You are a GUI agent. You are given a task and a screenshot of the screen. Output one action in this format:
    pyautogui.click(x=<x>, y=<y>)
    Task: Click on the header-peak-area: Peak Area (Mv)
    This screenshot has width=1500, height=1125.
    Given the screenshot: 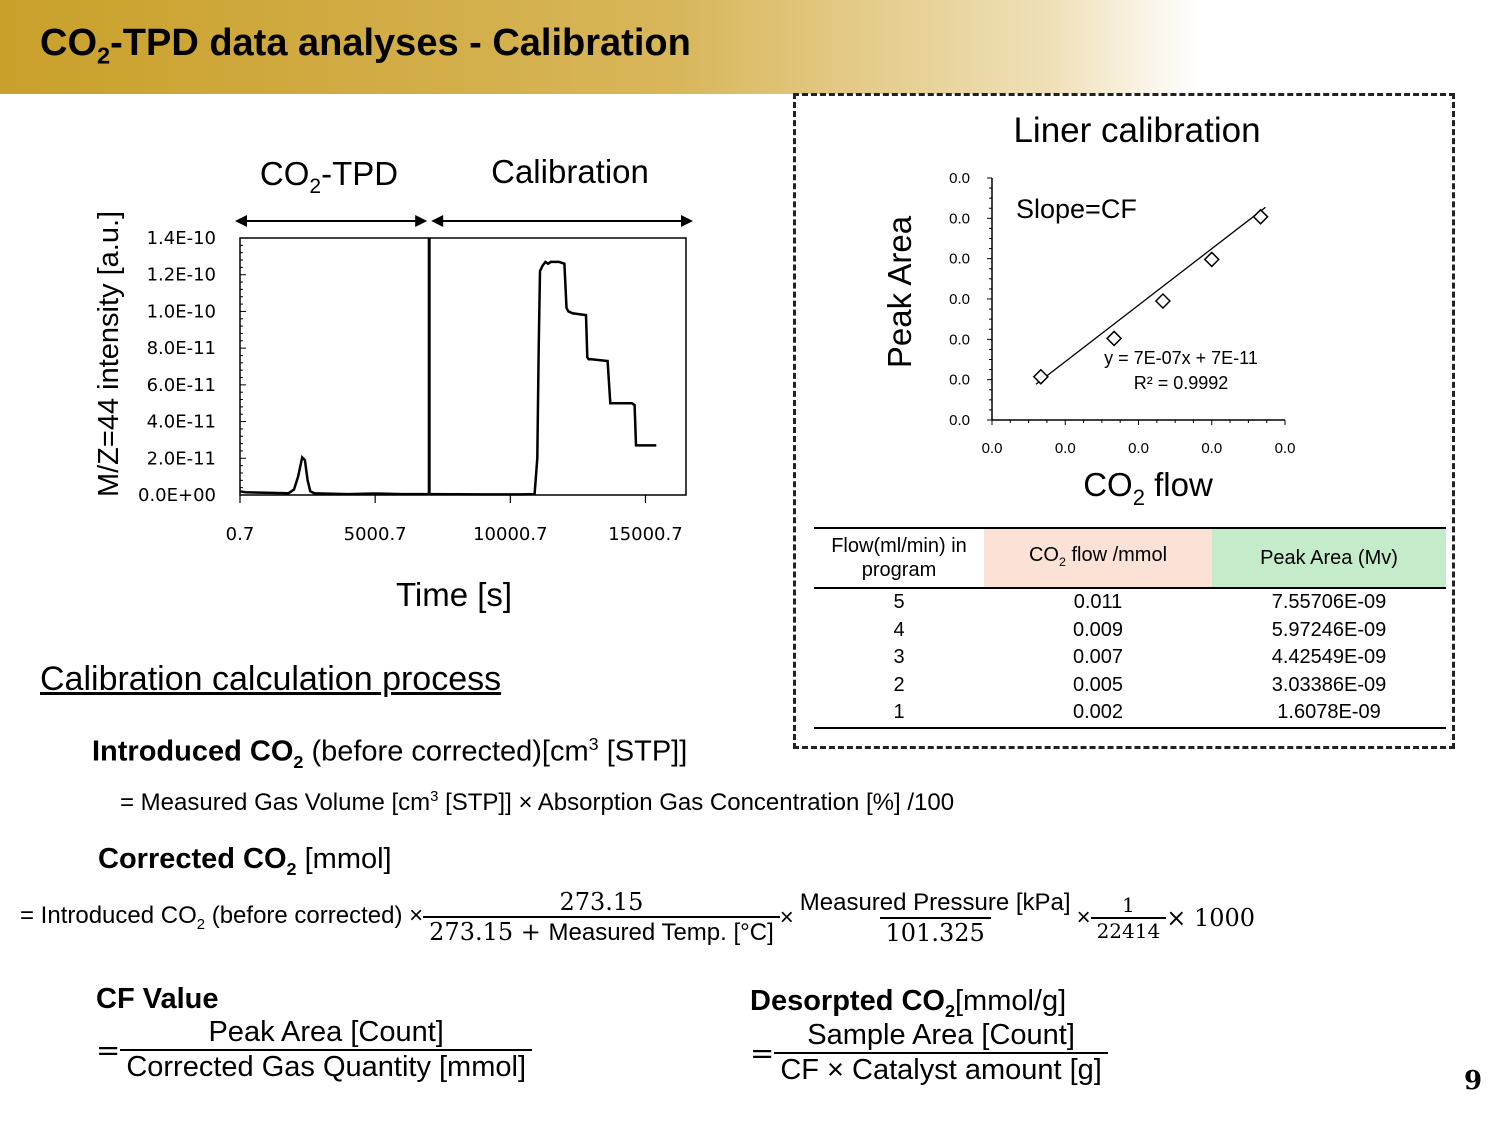 What is the action you would take?
    pyautogui.click(x=1329, y=558)
    